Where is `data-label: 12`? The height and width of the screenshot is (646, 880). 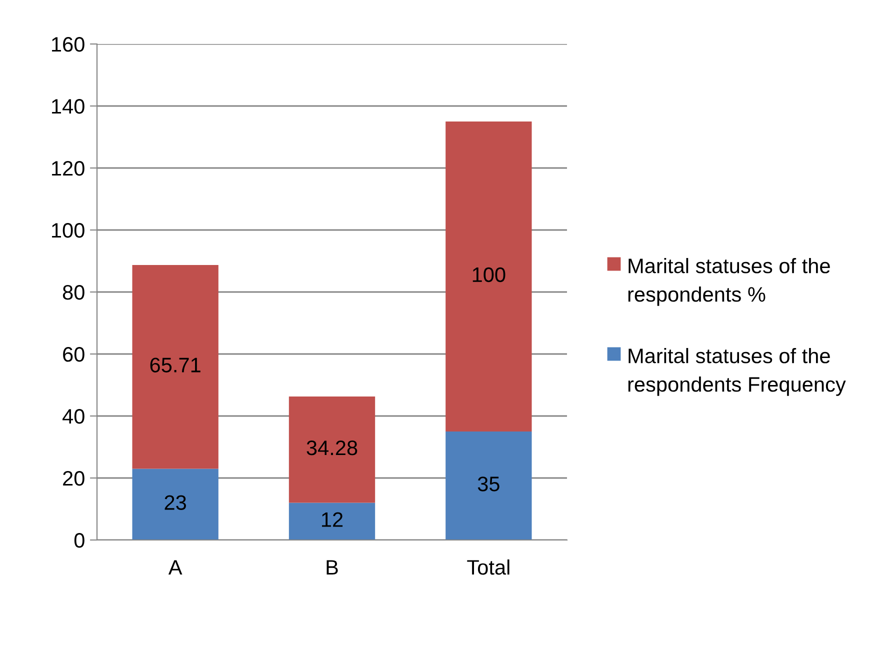
data-label: 12 is located at coordinates (332, 519).